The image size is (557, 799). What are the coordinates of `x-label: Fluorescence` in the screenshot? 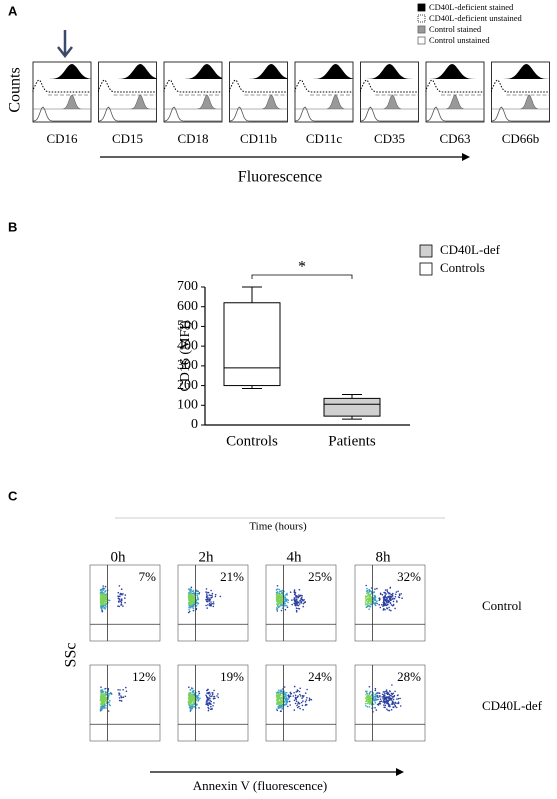 It's located at (280, 177).